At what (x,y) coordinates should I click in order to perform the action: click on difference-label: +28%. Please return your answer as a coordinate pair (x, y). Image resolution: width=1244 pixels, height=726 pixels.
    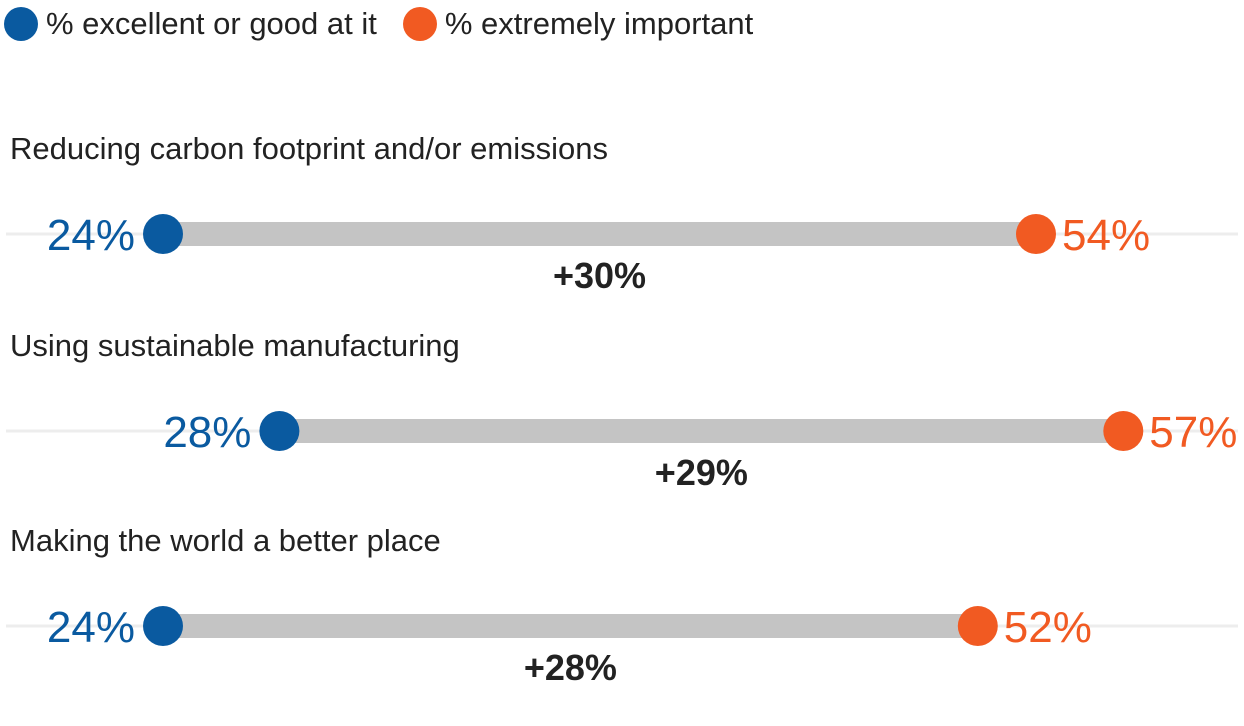
    Looking at the image, I should click on (570, 667).